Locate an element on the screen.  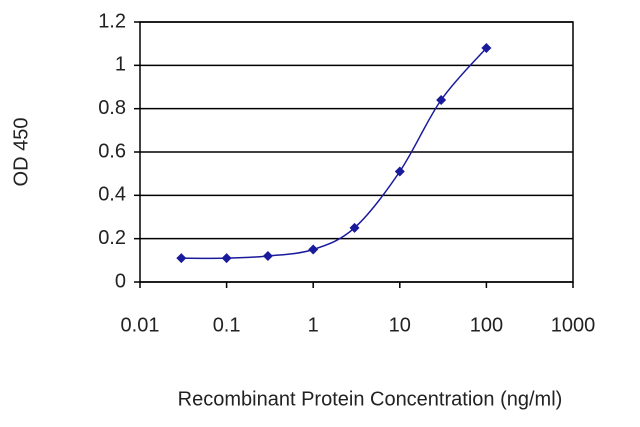
x-tick-label: 10 is located at coordinates (400, 325).